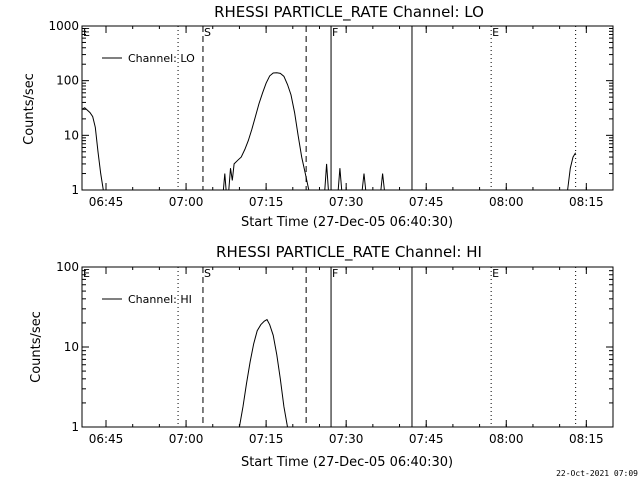 This screenshot has width=640, height=480. I want to click on chart-title: RHESSI PARTICLE_RATE Channel: HI, so click(349, 252).